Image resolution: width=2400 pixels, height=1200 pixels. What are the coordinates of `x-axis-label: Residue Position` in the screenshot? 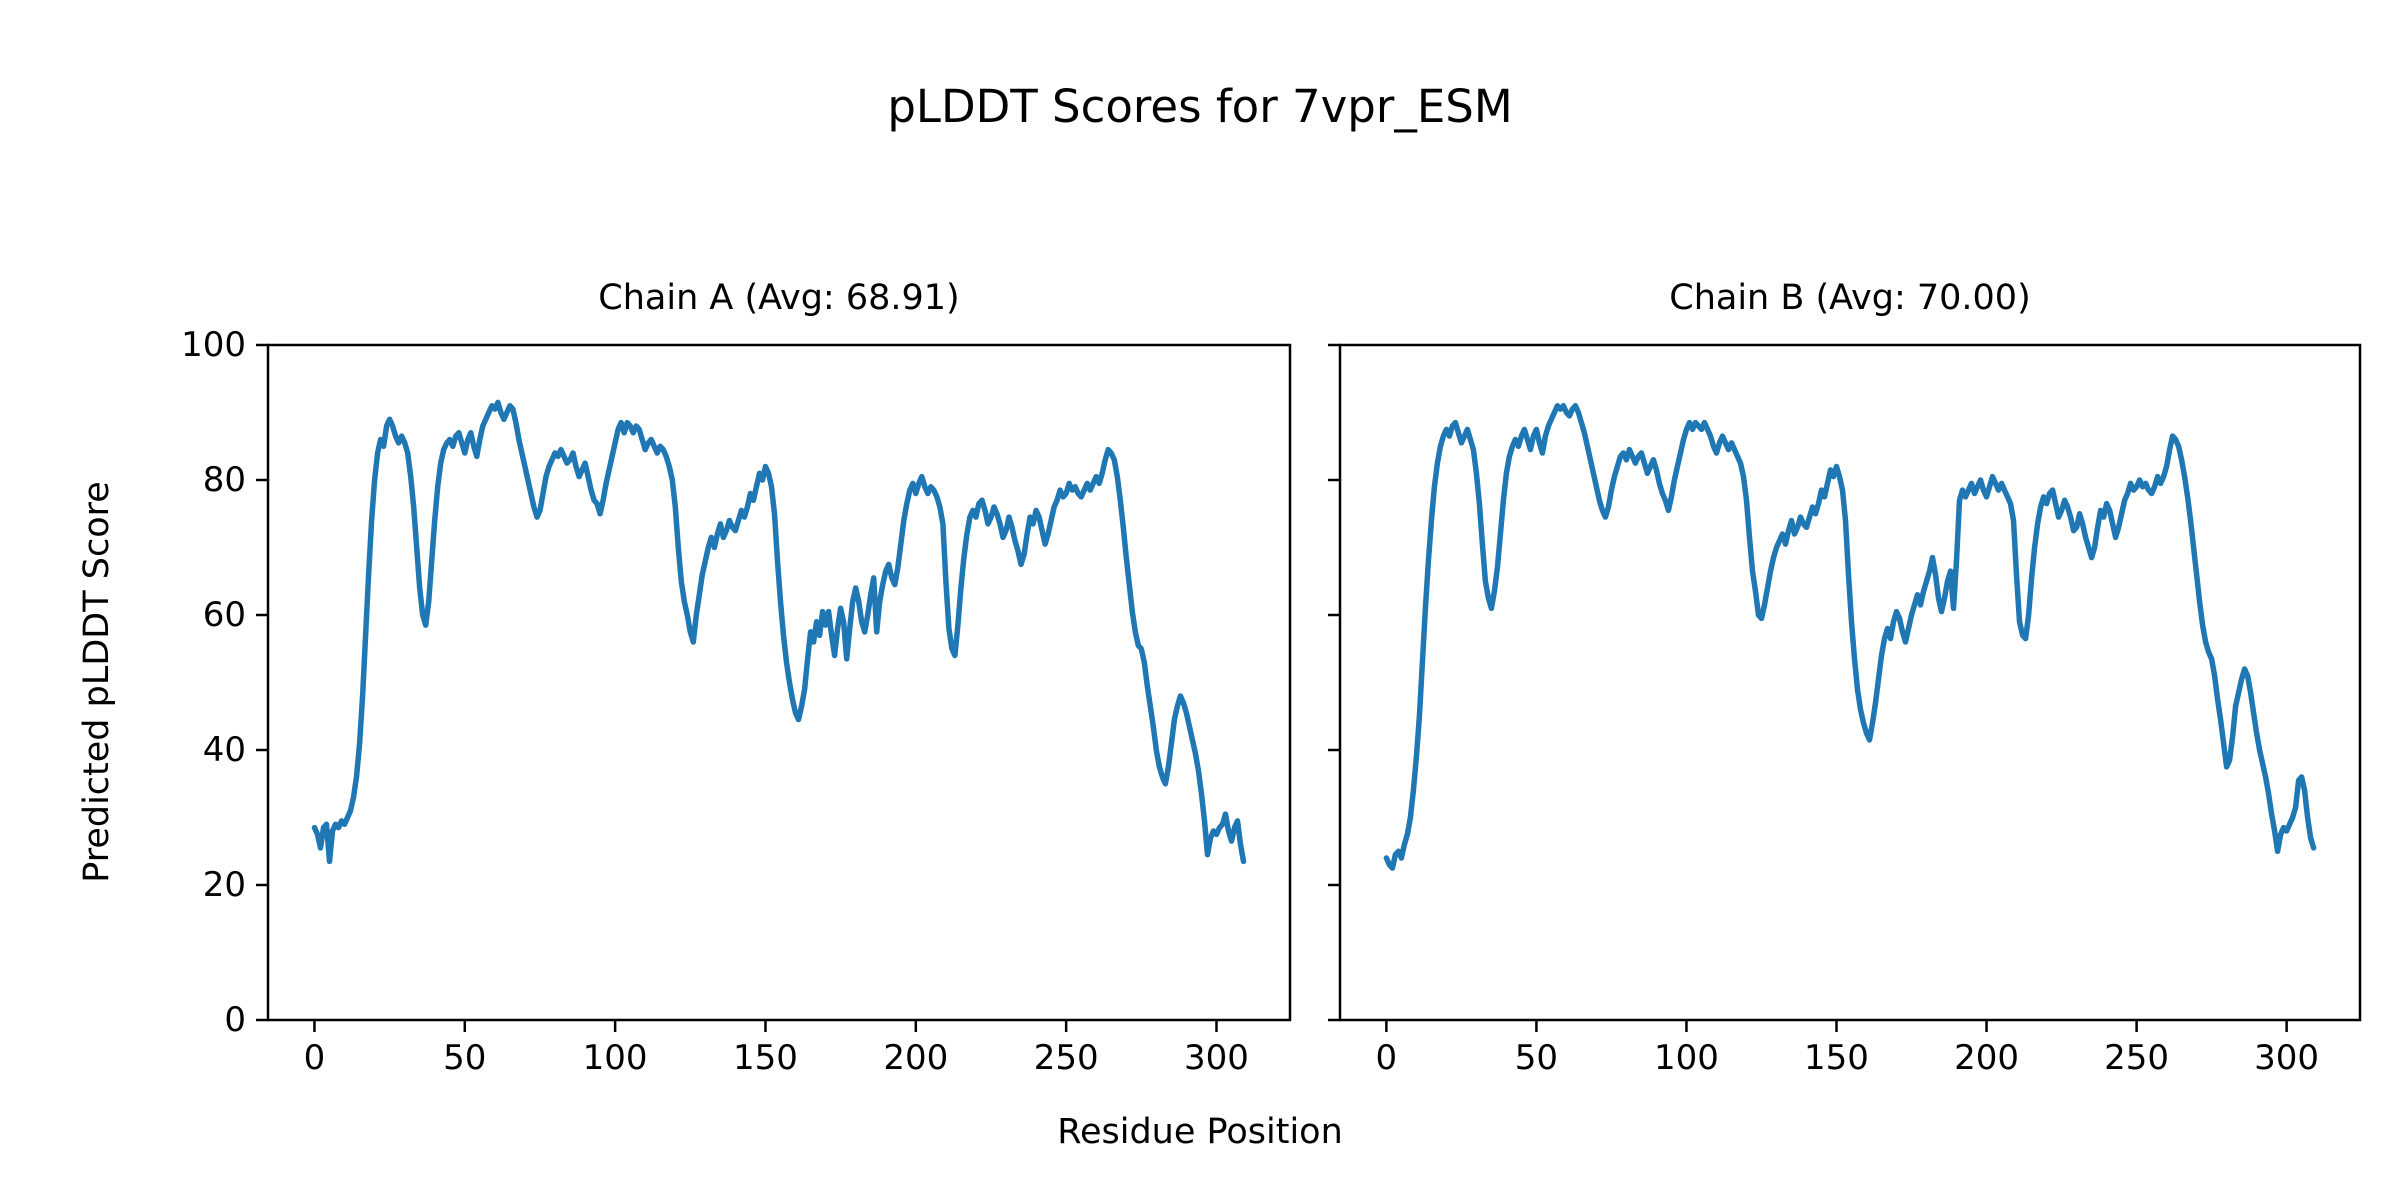 It's located at (1200, 1132).